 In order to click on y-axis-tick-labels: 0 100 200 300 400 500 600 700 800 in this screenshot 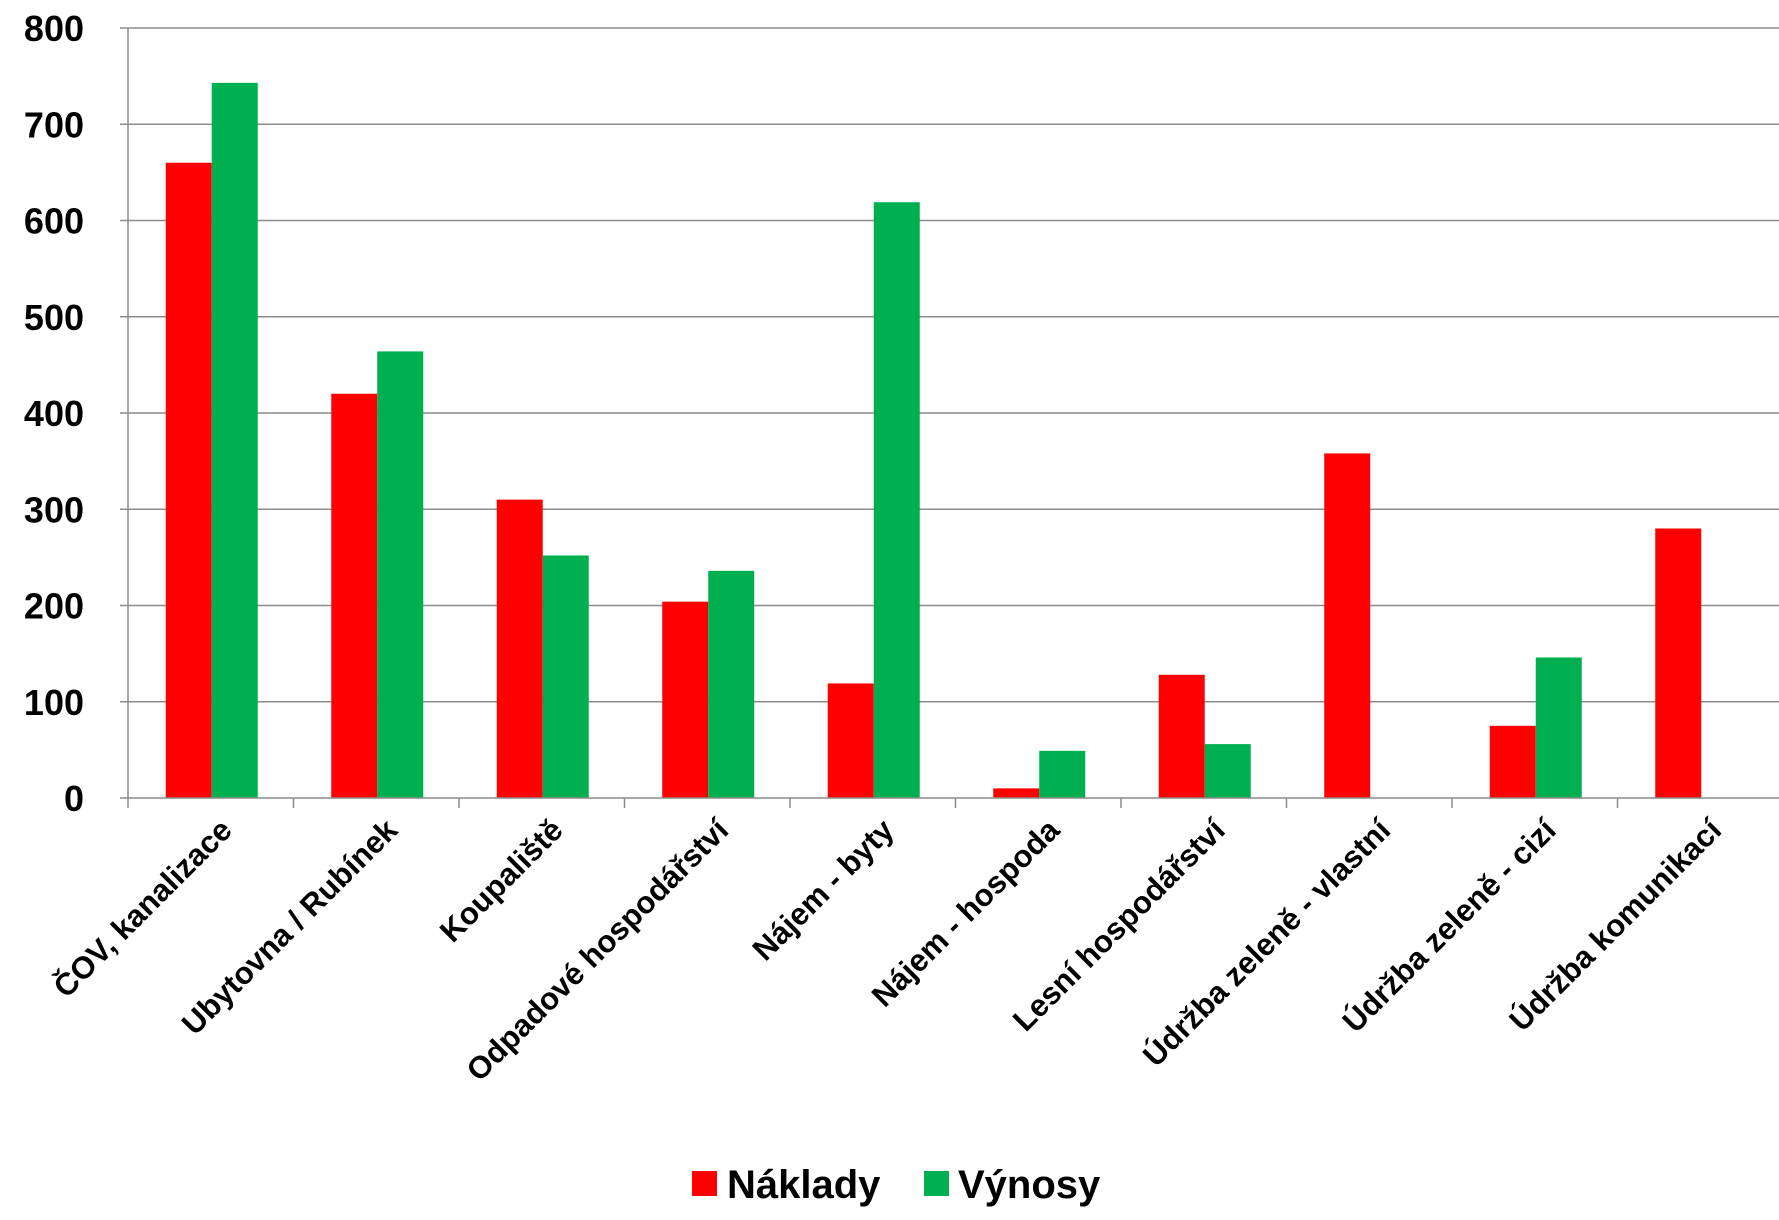, I will do `click(54, 413)`.